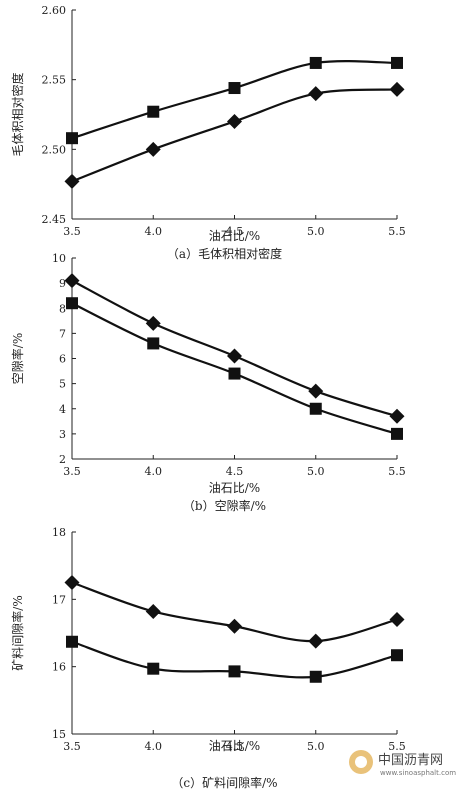 This screenshot has width=465, height=793. I want to click on y-tick-label: 16, so click(59, 667).